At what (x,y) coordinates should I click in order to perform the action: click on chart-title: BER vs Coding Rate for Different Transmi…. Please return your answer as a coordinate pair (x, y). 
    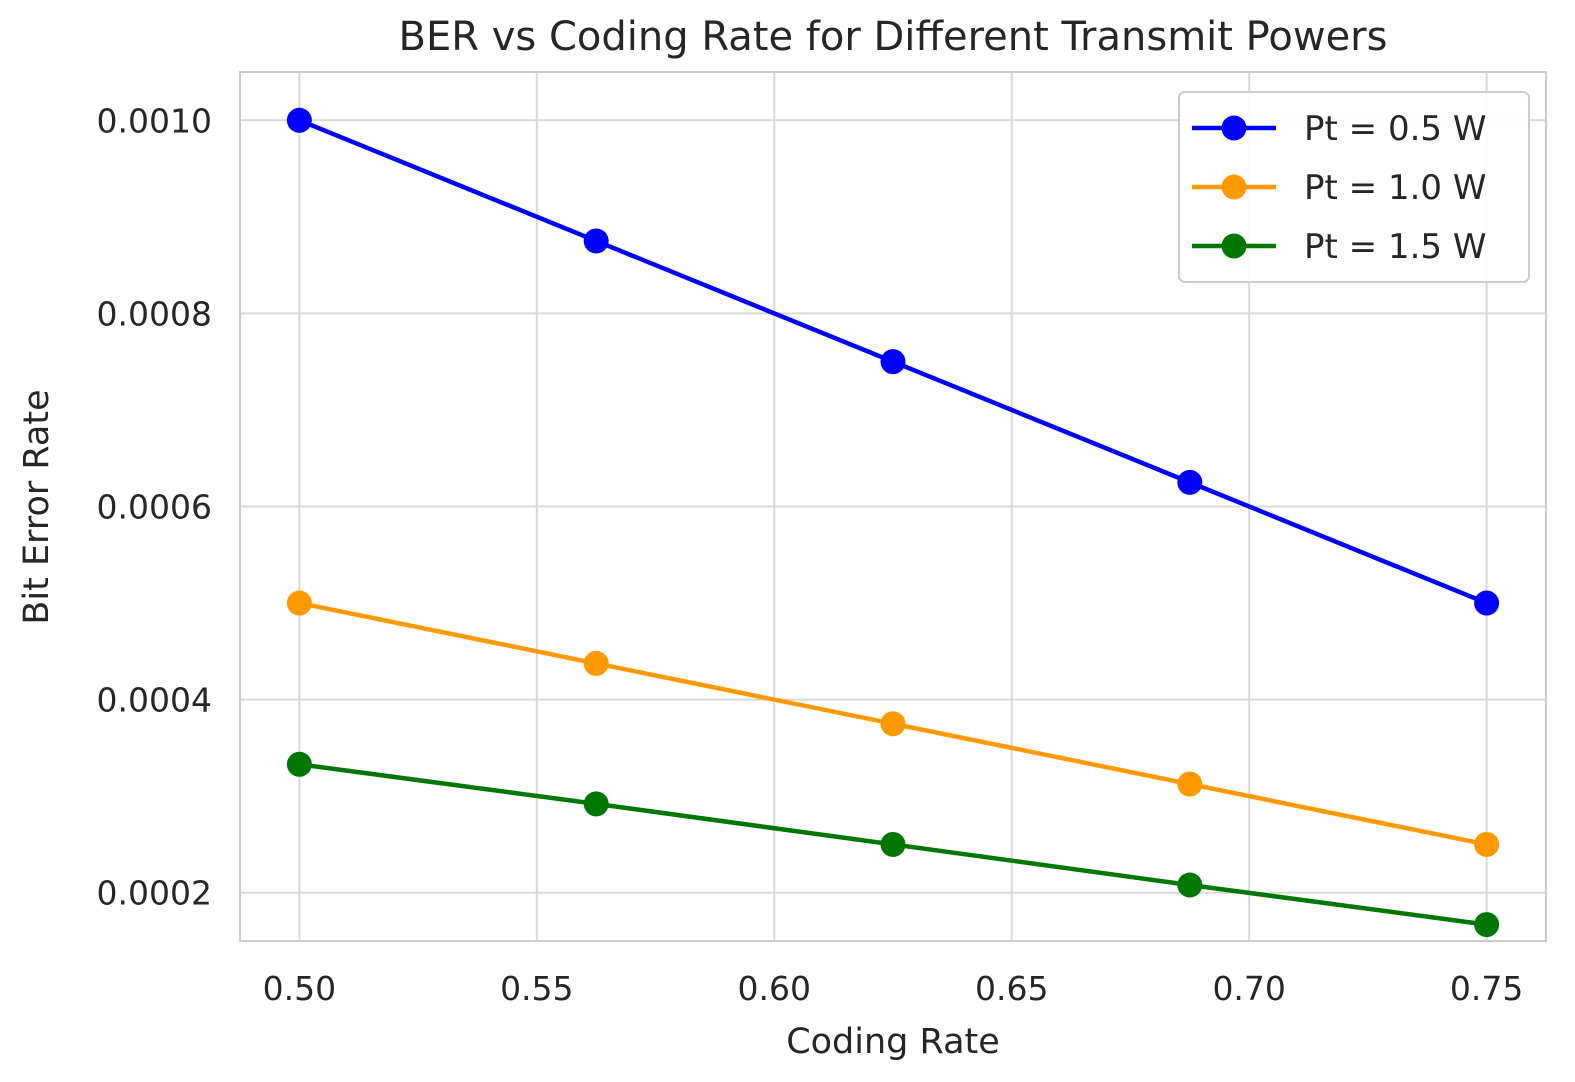
    Looking at the image, I should click on (893, 37).